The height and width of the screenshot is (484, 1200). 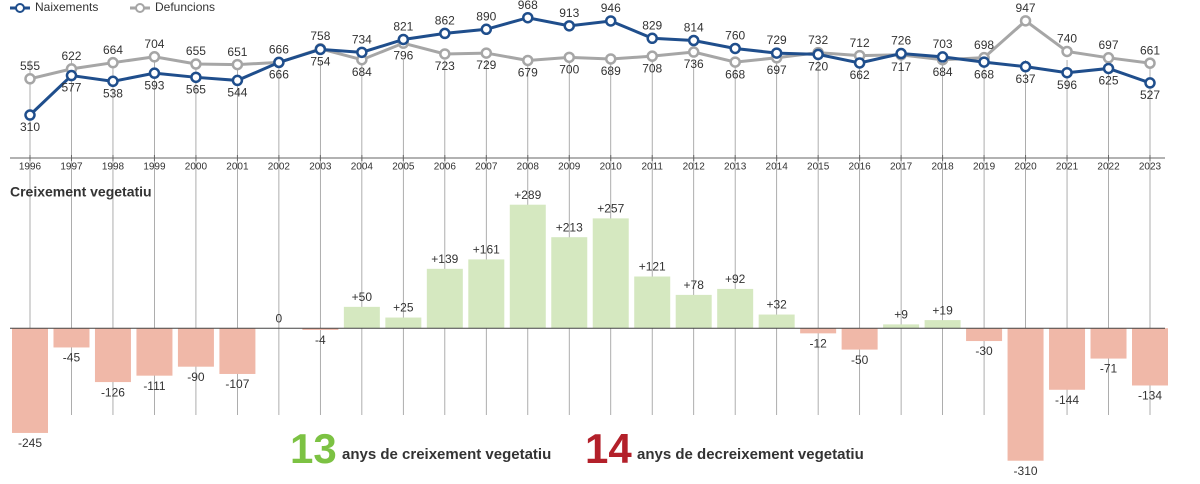 What do you see at coordinates (860, 360) in the screenshot?
I see `bar-label: -50` at bounding box center [860, 360].